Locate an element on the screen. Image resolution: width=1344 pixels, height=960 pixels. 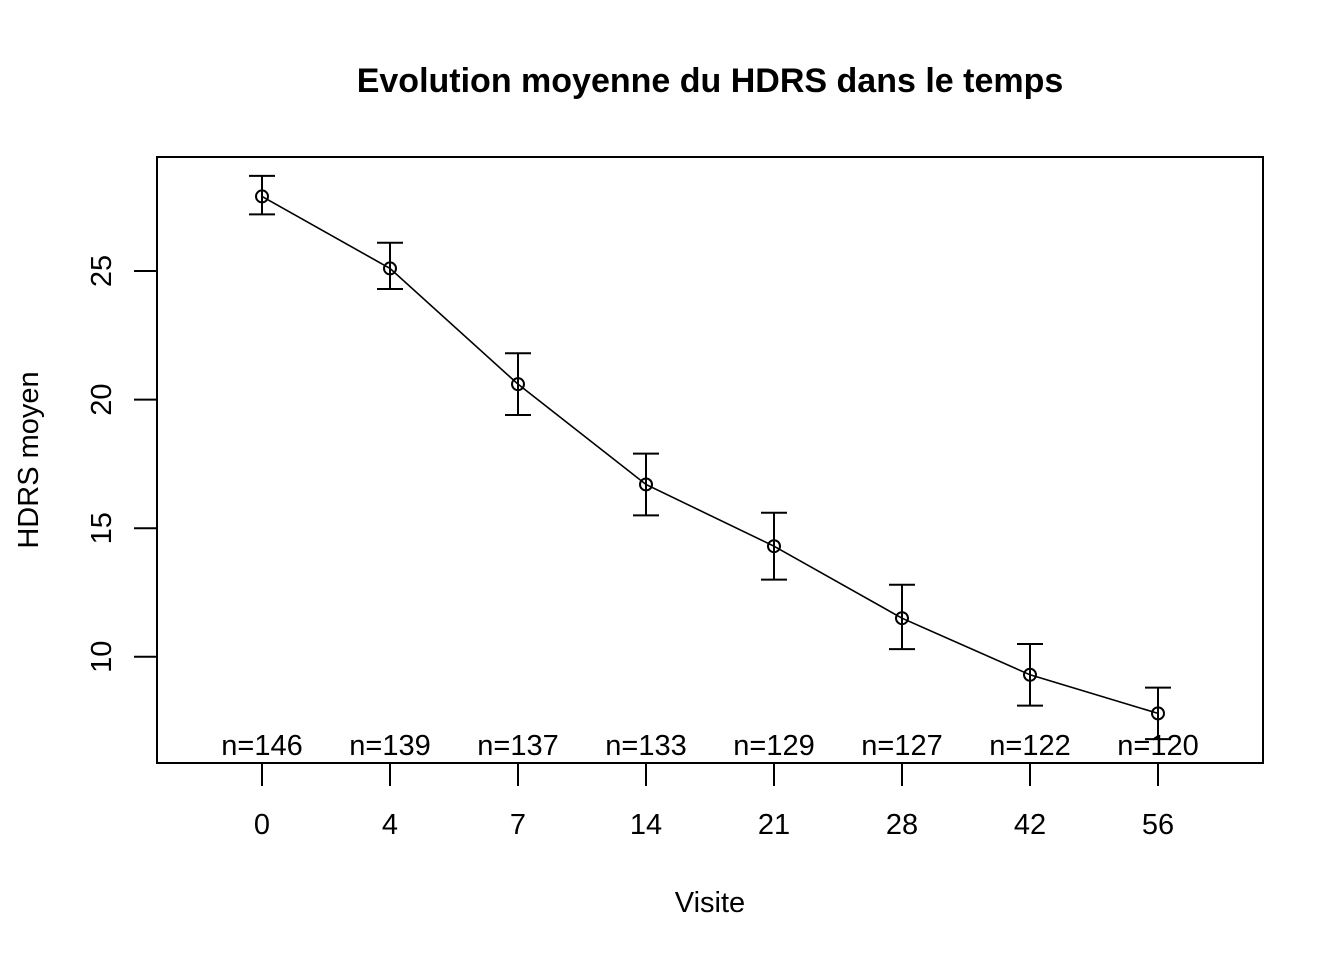
x-tick-label: 42 is located at coordinates (1030, 825).